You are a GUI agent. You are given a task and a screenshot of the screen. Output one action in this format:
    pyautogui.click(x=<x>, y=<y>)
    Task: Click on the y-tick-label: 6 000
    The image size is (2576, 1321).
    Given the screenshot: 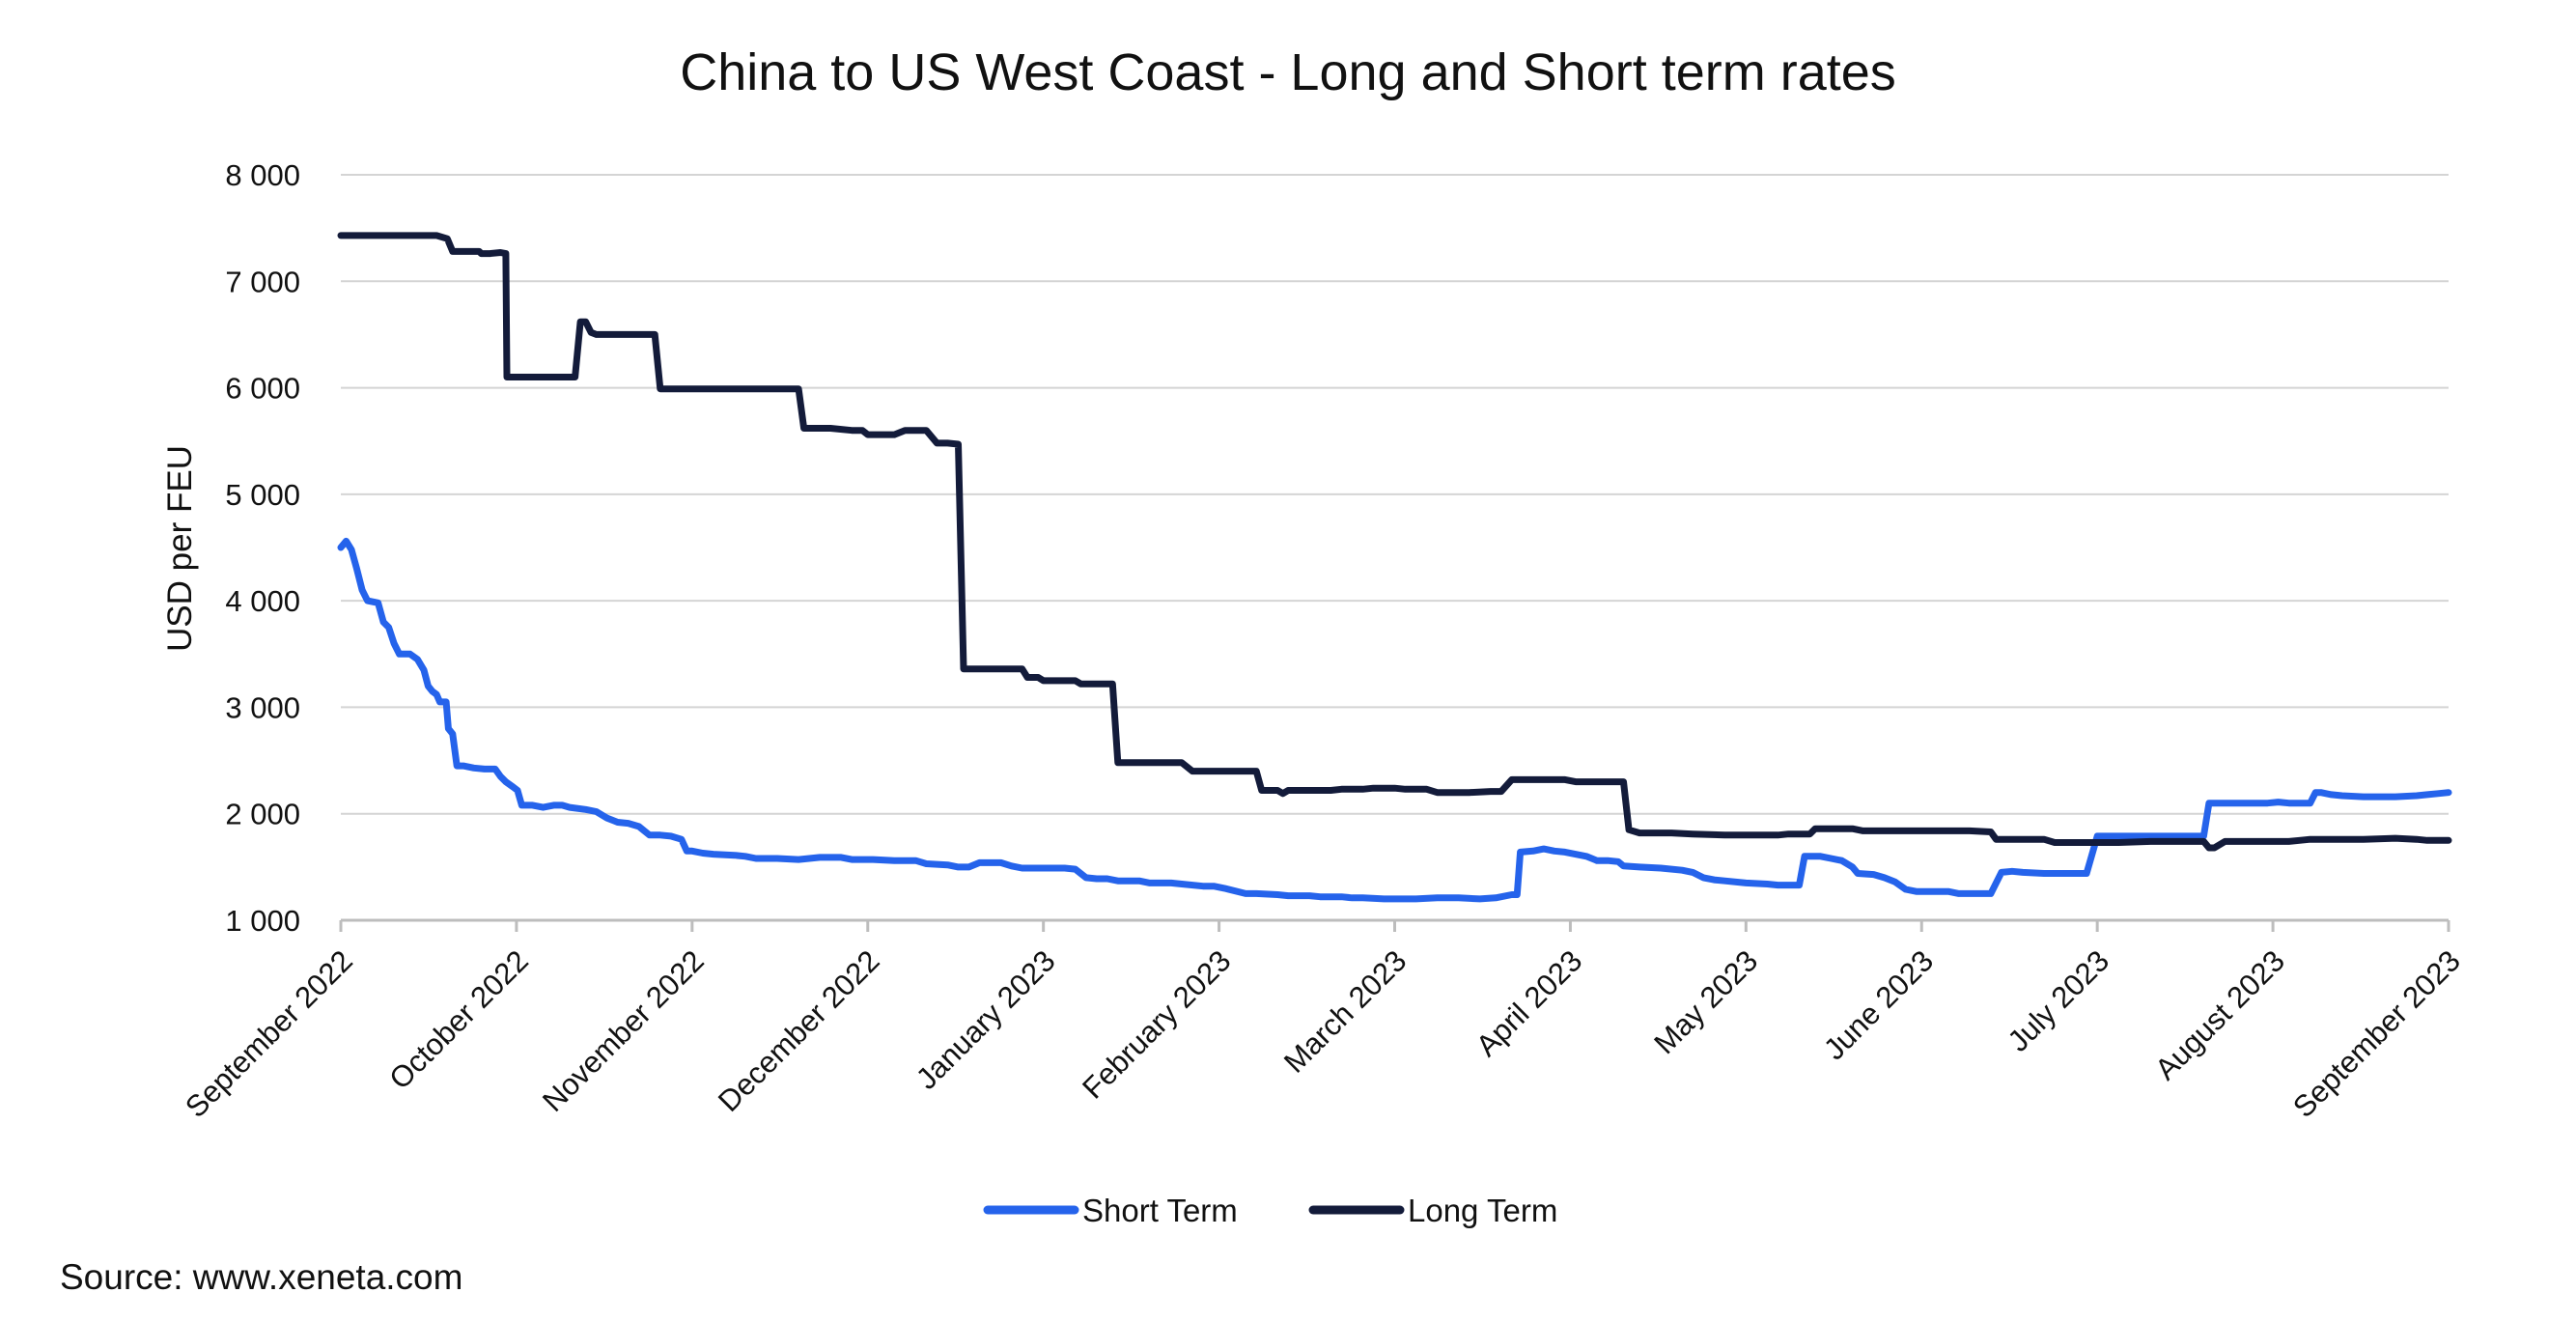 What is the action you would take?
    pyautogui.click(x=262, y=389)
    